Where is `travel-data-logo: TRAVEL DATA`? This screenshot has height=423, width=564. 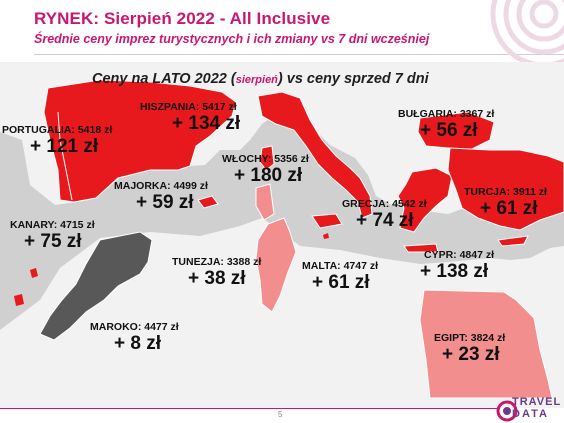 travel-data-logo: TRAVEL DATA is located at coordinates (530, 408).